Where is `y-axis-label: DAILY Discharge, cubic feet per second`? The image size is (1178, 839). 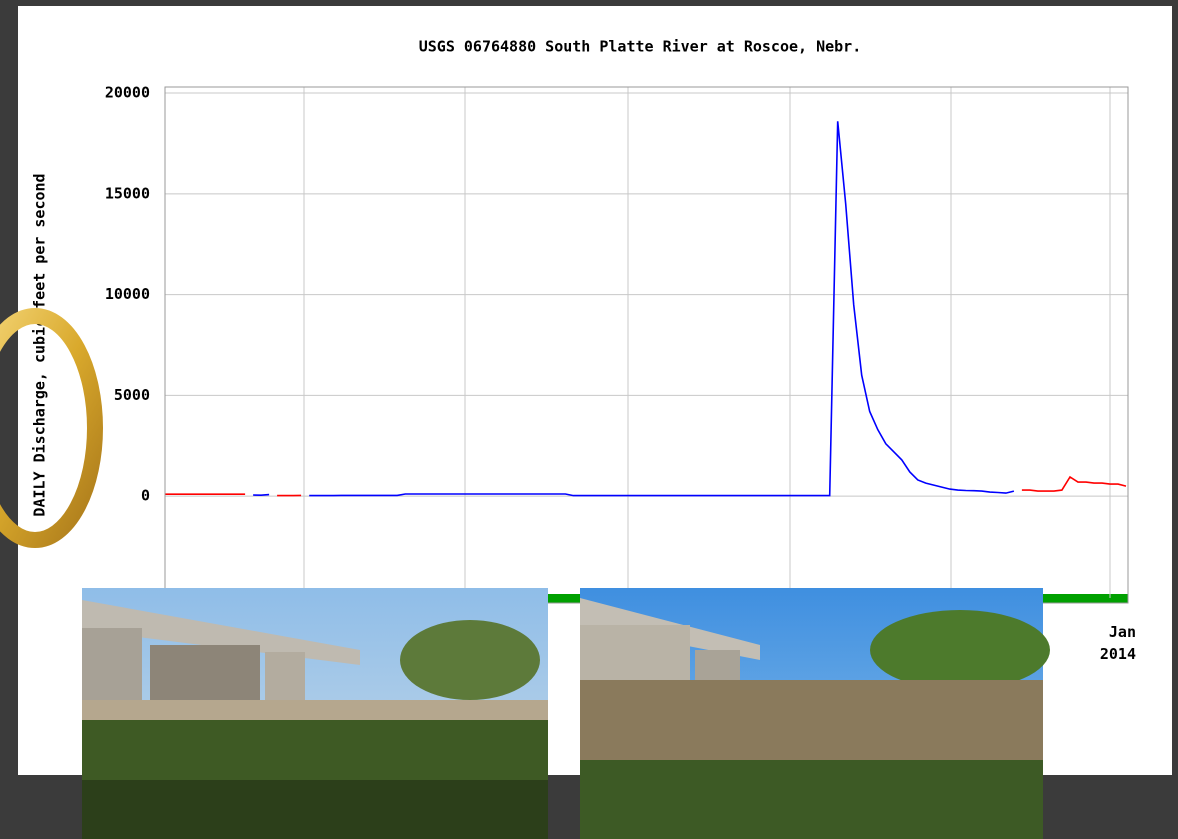 y-axis-label: DAILY Discharge, cubic feet per second is located at coordinates (40, 344).